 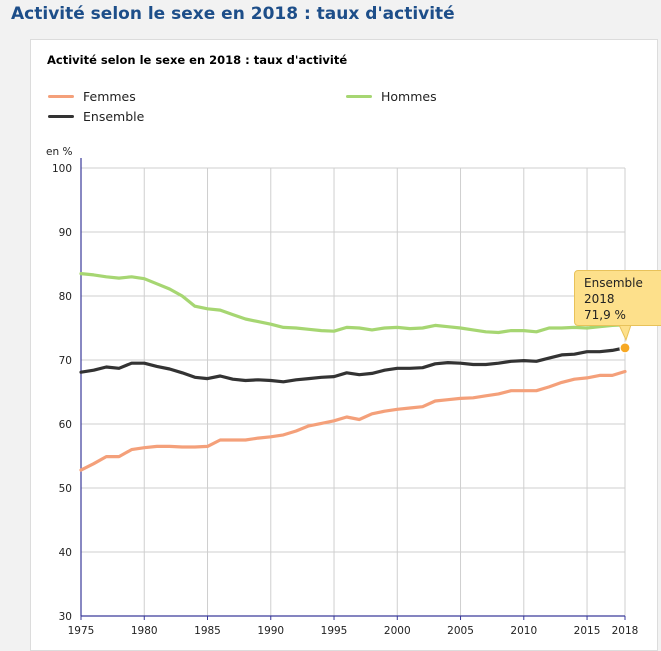 What do you see at coordinates (625, 348) in the screenshot?
I see `highlight-point` at bounding box center [625, 348].